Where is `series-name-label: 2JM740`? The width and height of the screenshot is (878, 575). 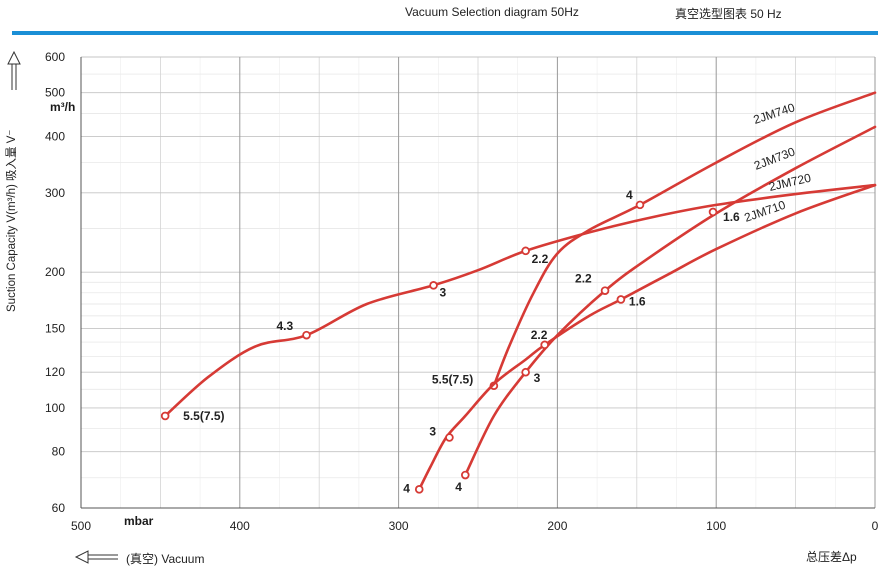
series-name-label: 2JM740 is located at coordinates (774, 113).